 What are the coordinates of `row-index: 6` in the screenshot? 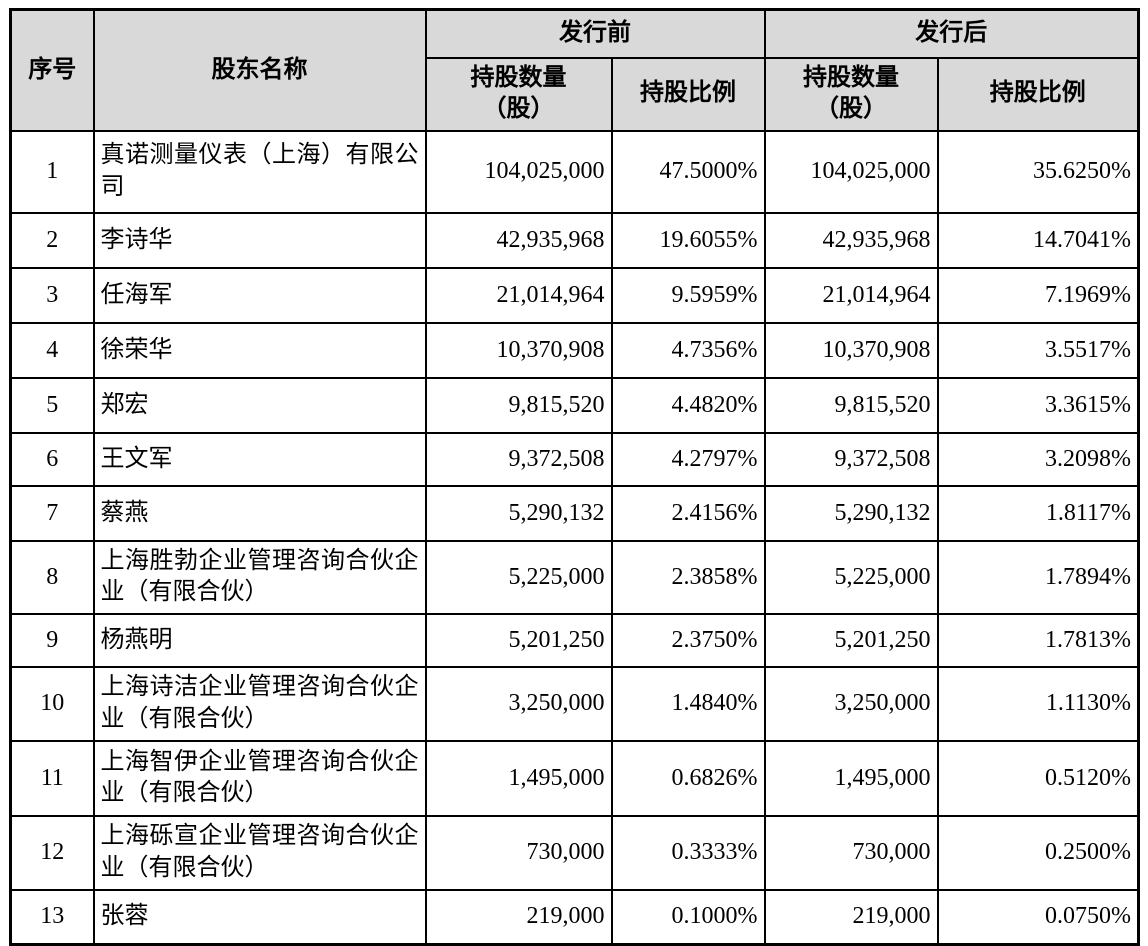 It's located at (52, 459).